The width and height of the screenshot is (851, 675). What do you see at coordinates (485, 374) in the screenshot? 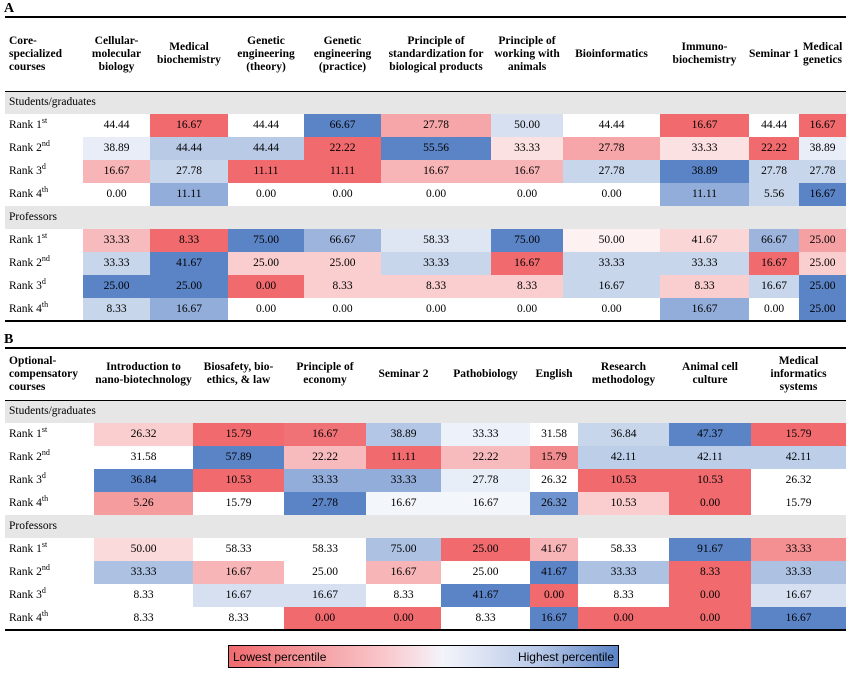
I see `column-header: Pathobiology` at bounding box center [485, 374].